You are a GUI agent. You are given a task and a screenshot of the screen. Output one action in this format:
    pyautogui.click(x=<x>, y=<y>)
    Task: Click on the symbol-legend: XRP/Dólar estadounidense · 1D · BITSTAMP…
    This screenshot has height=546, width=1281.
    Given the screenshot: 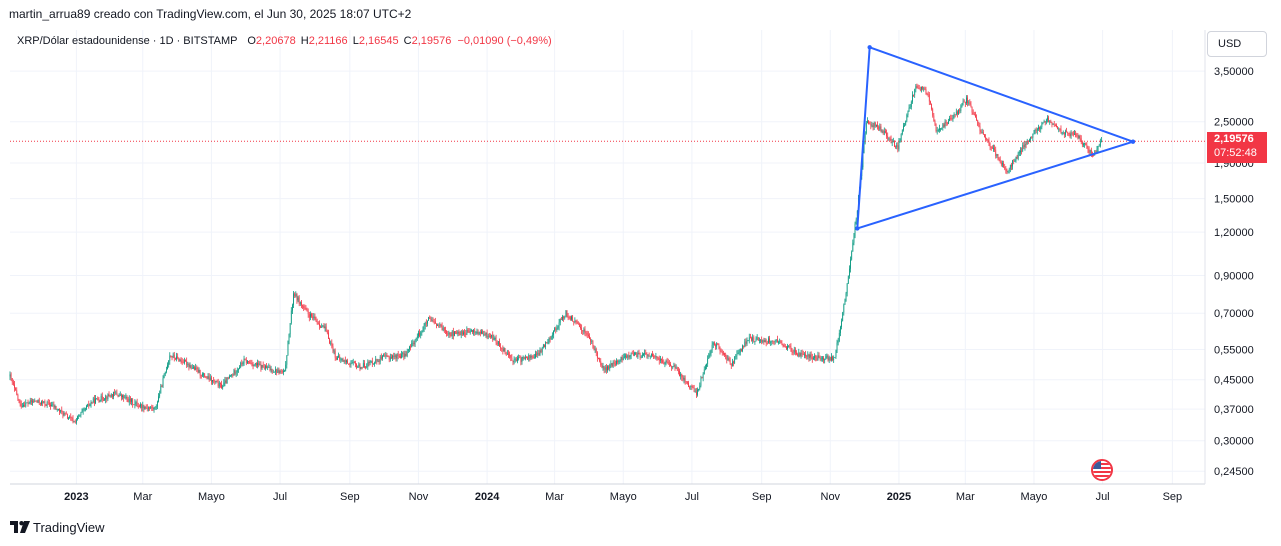 What is the action you would take?
    pyautogui.click(x=284, y=41)
    